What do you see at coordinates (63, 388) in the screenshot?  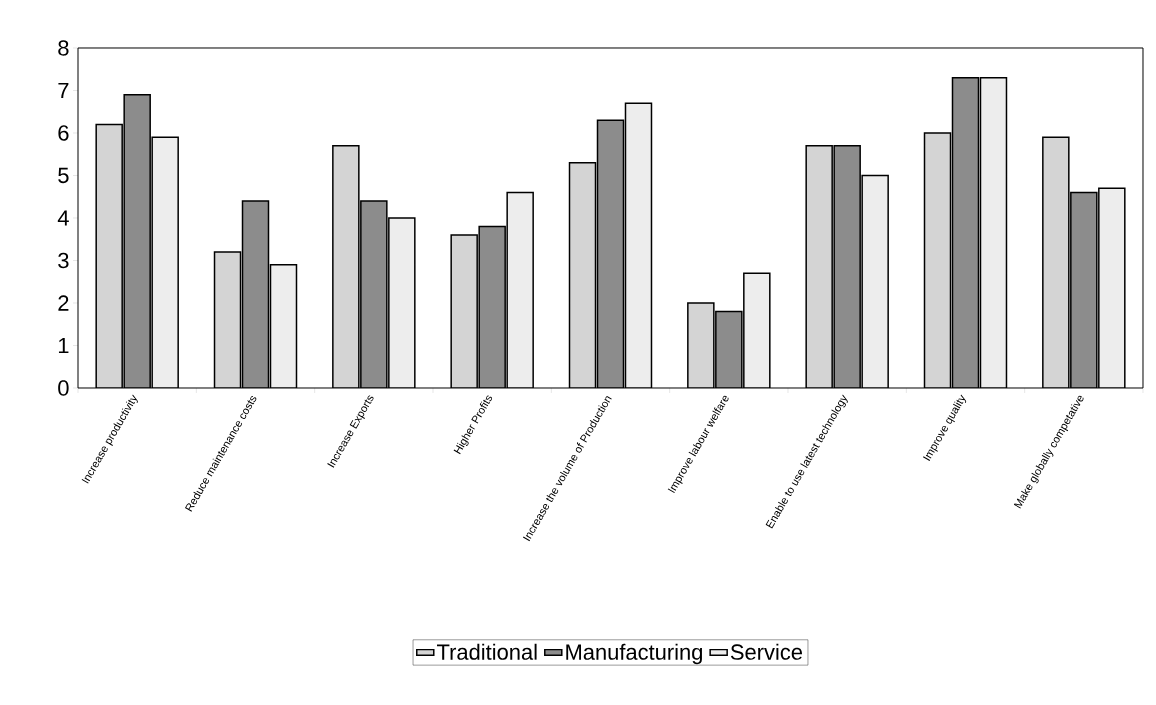 I see `y-tick-label: 0` at bounding box center [63, 388].